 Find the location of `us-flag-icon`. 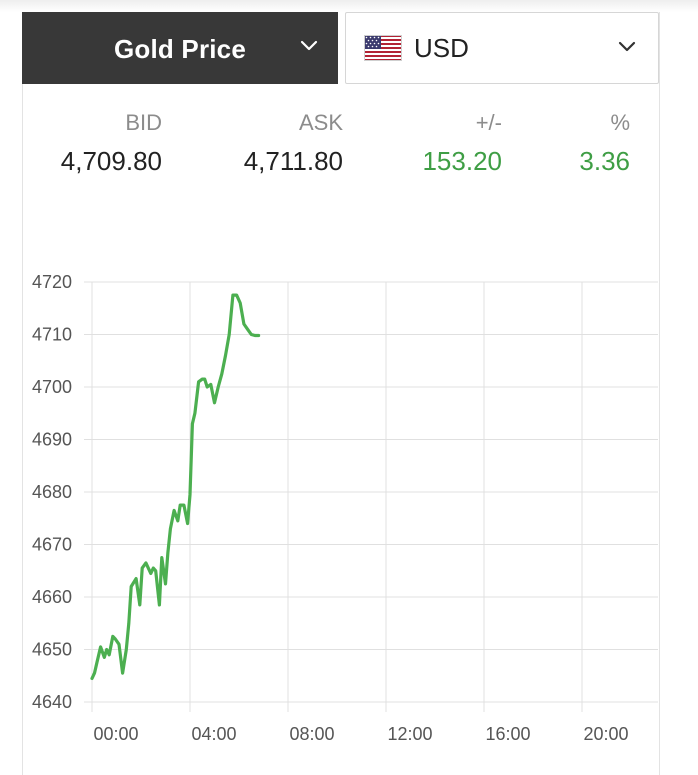

us-flag-icon is located at coordinates (383, 48).